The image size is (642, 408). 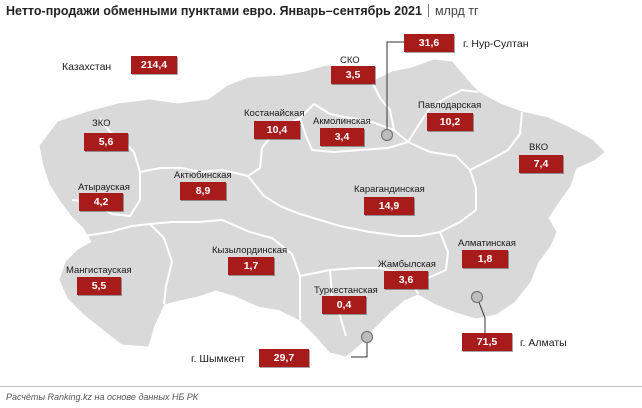 I want to click on region-value-akmola: 3,4, so click(x=342, y=137).